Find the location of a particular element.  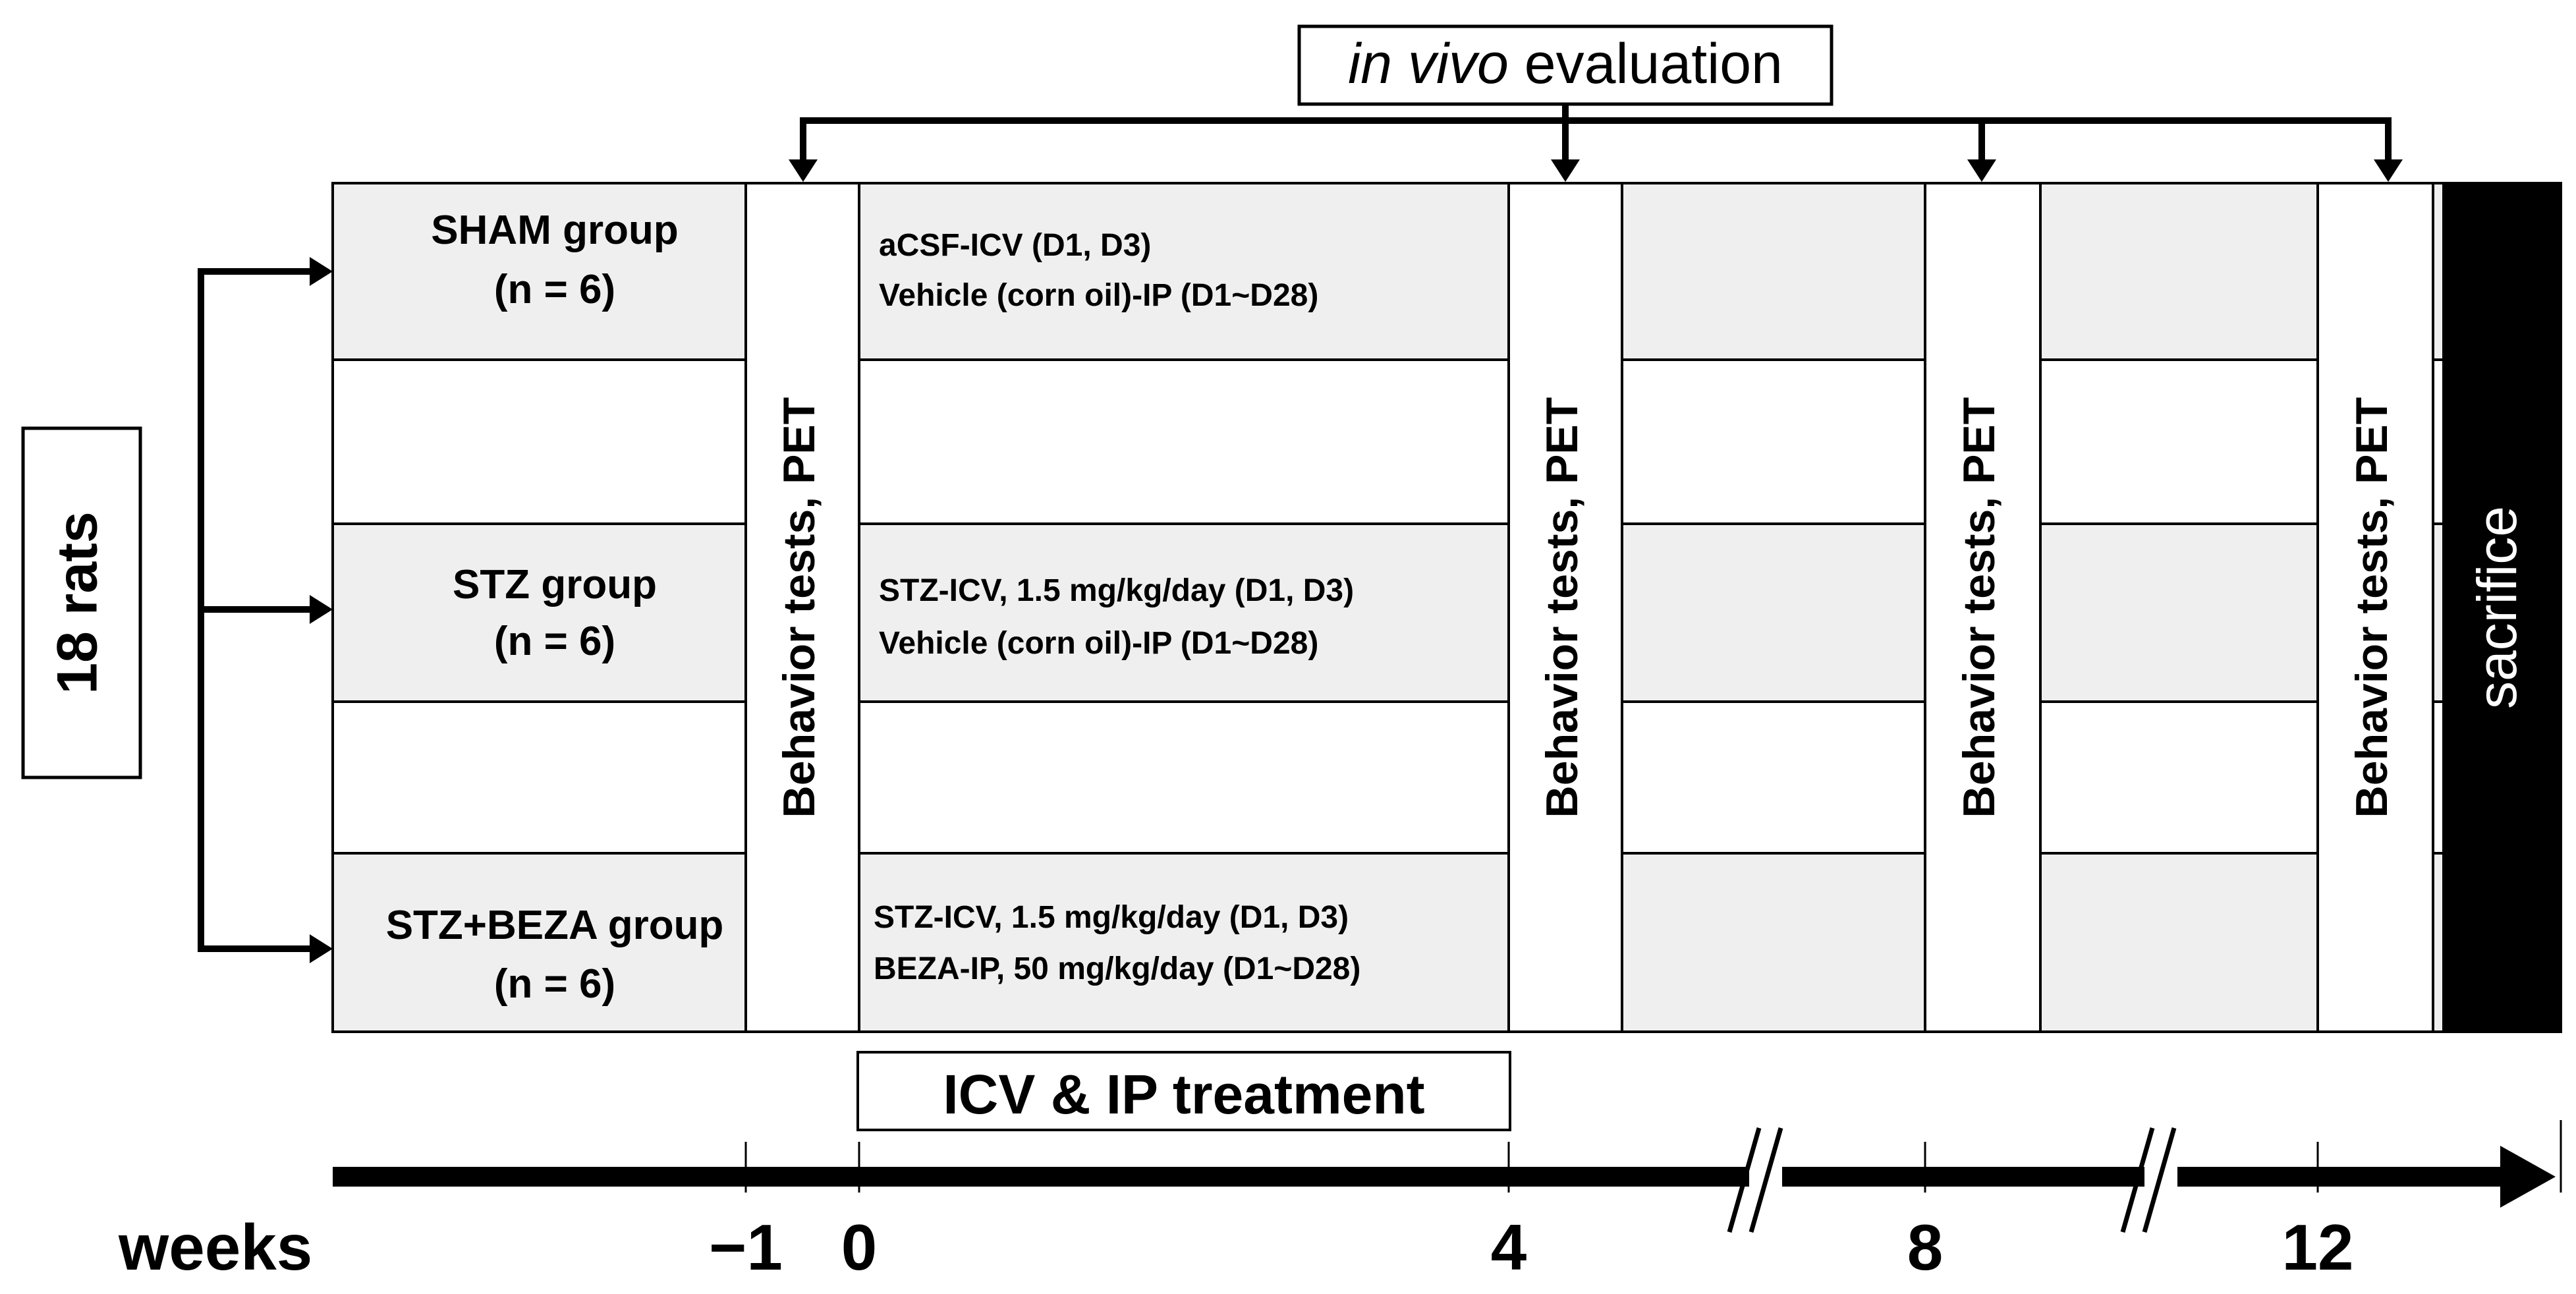

behavior-label-2: Behavior tests, PET is located at coordinates (1562, 607).